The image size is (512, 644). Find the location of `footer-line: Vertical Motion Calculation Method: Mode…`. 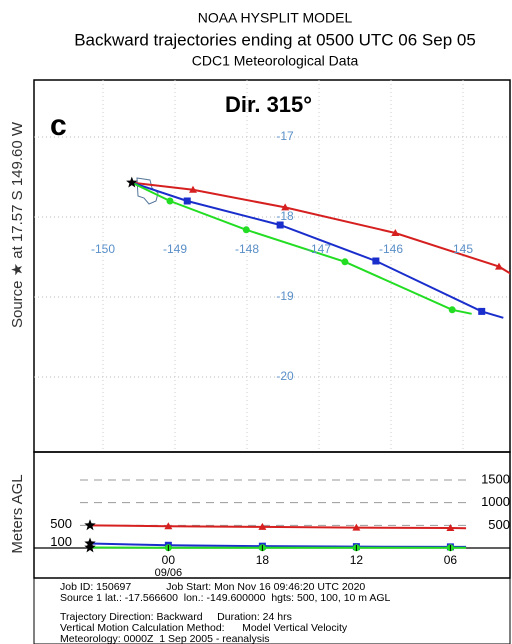

footer-line: Vertical Motion Calculation Method: Mode… is located at coordinates (204, 628).